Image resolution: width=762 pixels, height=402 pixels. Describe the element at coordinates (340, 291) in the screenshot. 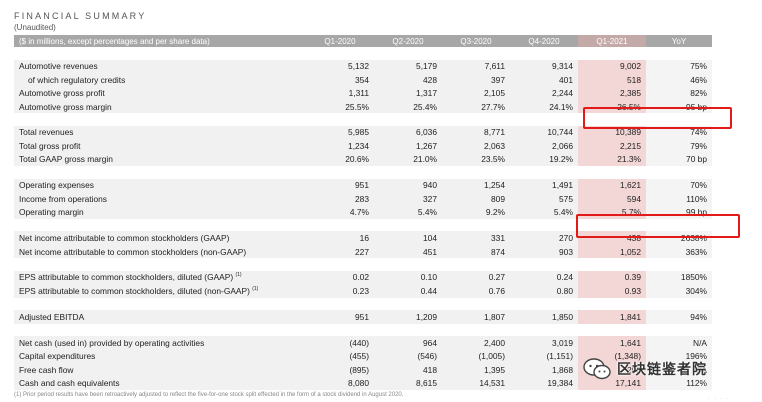

I see `value-cell: 0.23` at that location.